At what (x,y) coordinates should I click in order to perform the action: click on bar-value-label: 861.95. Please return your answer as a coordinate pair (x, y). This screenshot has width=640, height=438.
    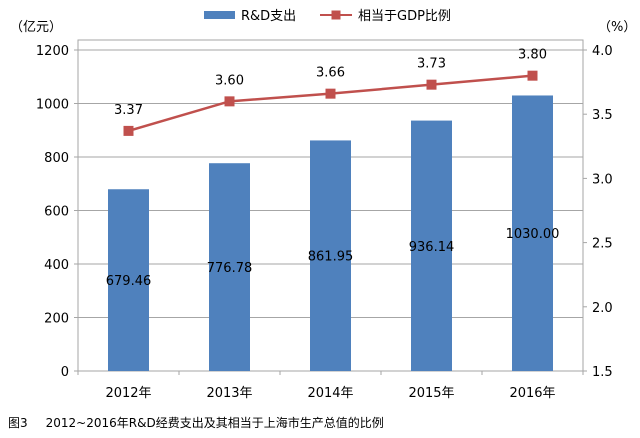
    Looking at the image, I should click on (331, 257).